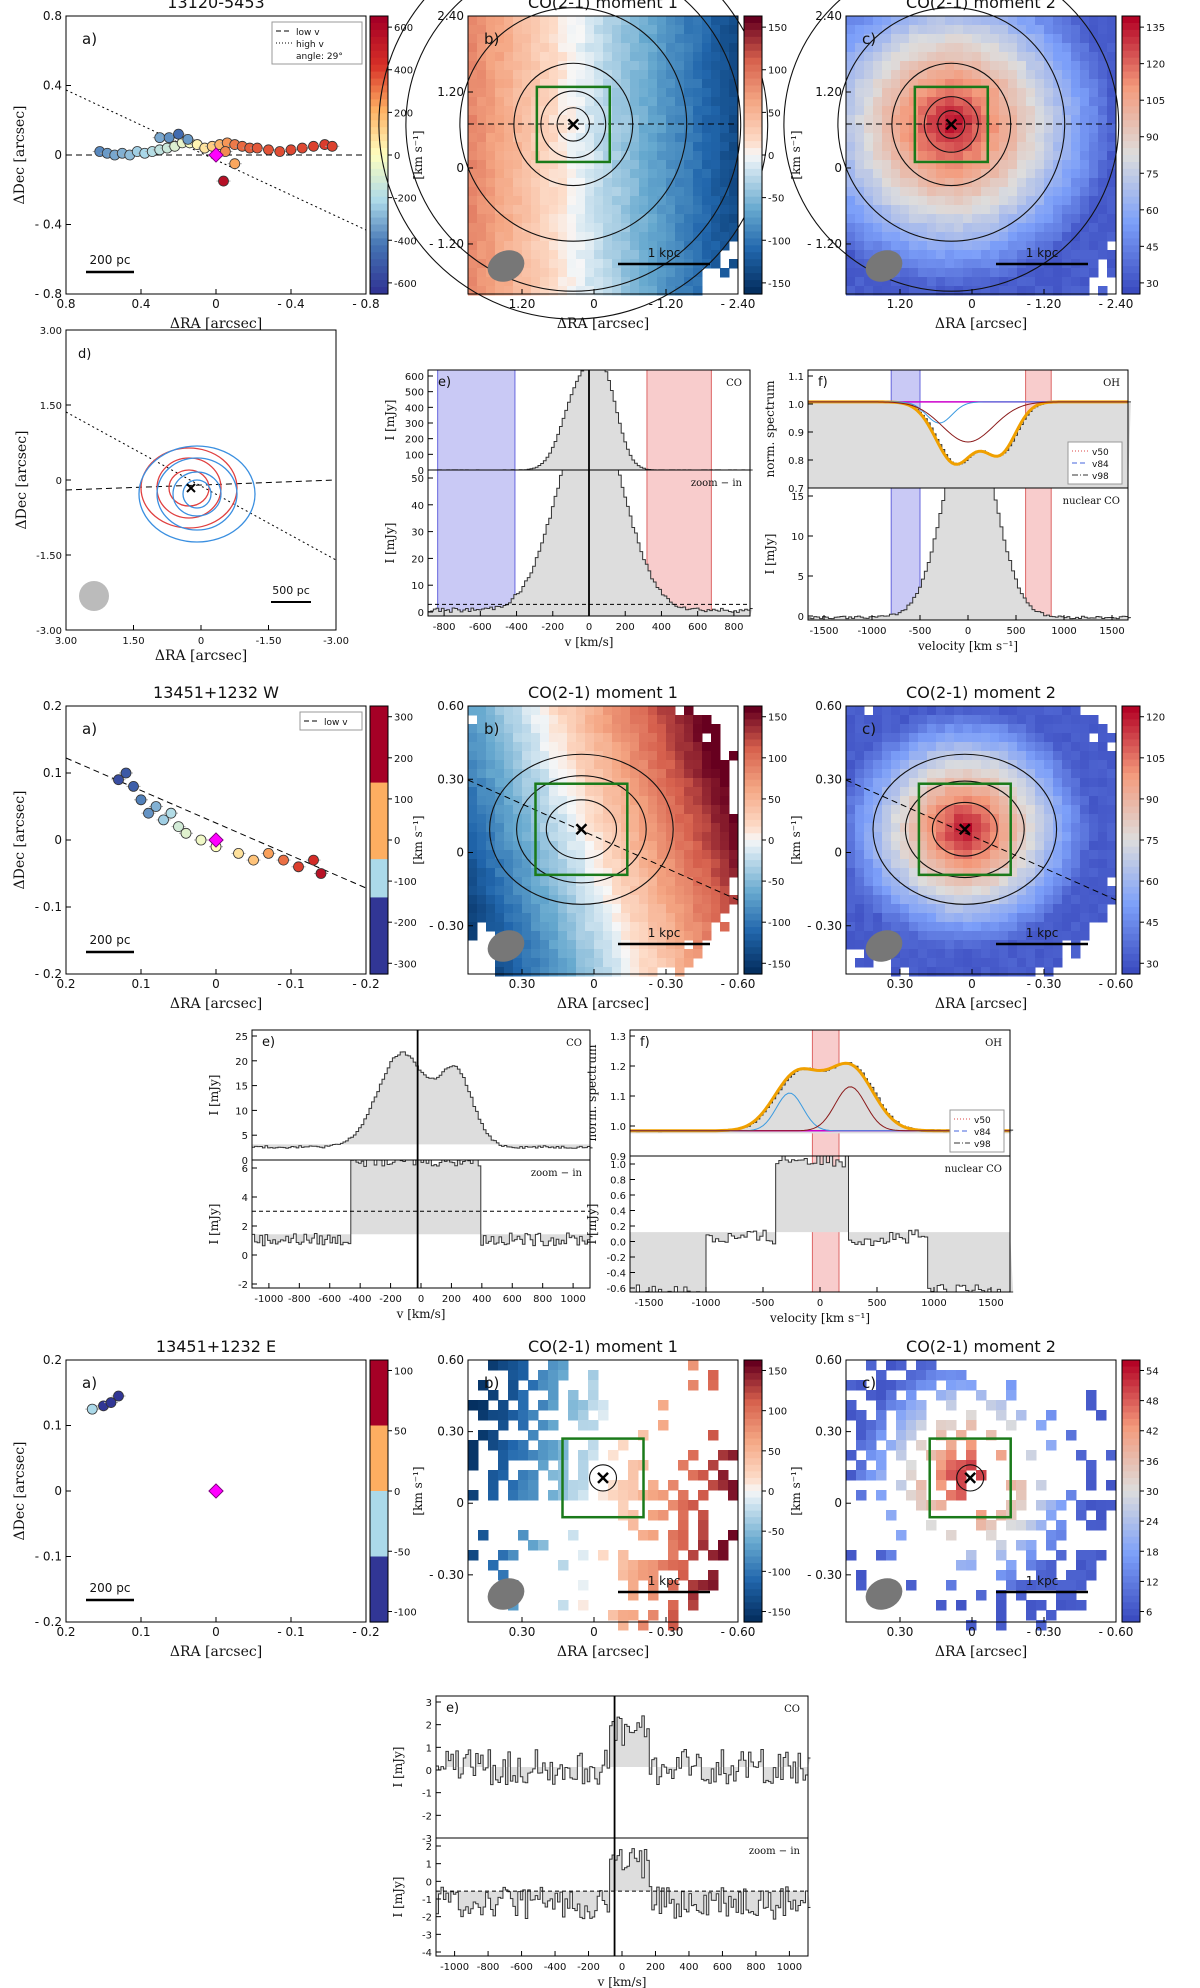 This screenshot has height=1988, width=1200. Describe the element at coordinates (884, 266) in the screenshot. I see `beam-ellipse` at that location.